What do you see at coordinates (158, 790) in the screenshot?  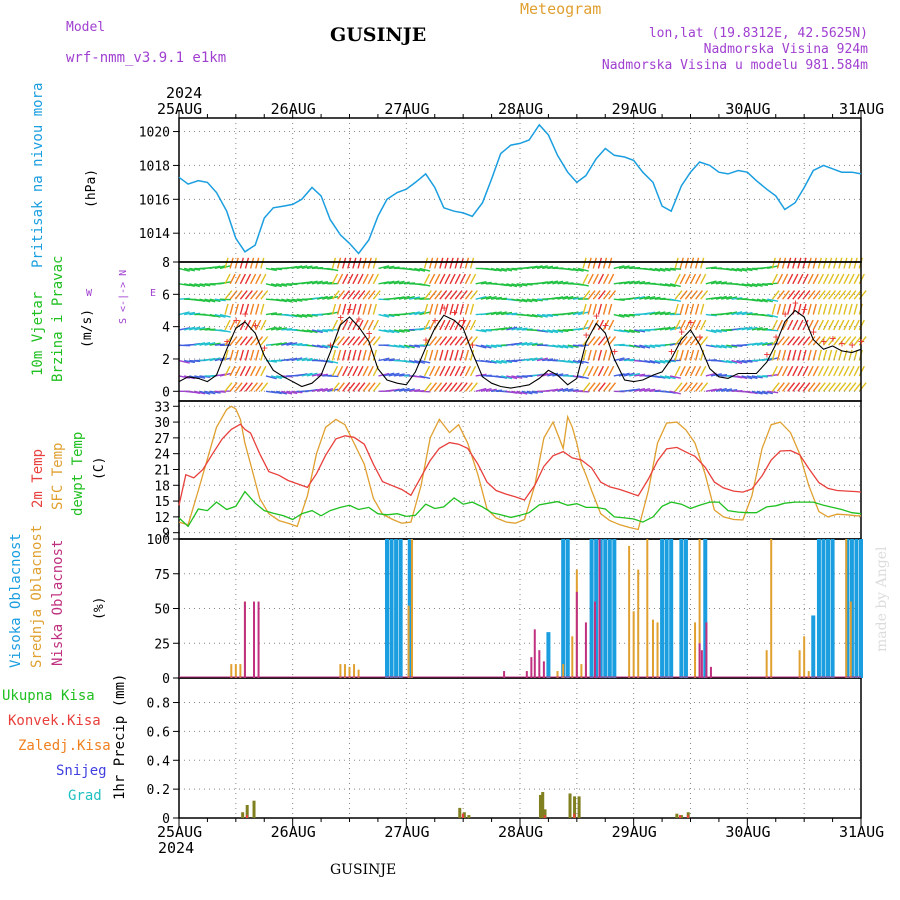 I see `y-tick-label: 0.2` at bounding box center [158, 790].